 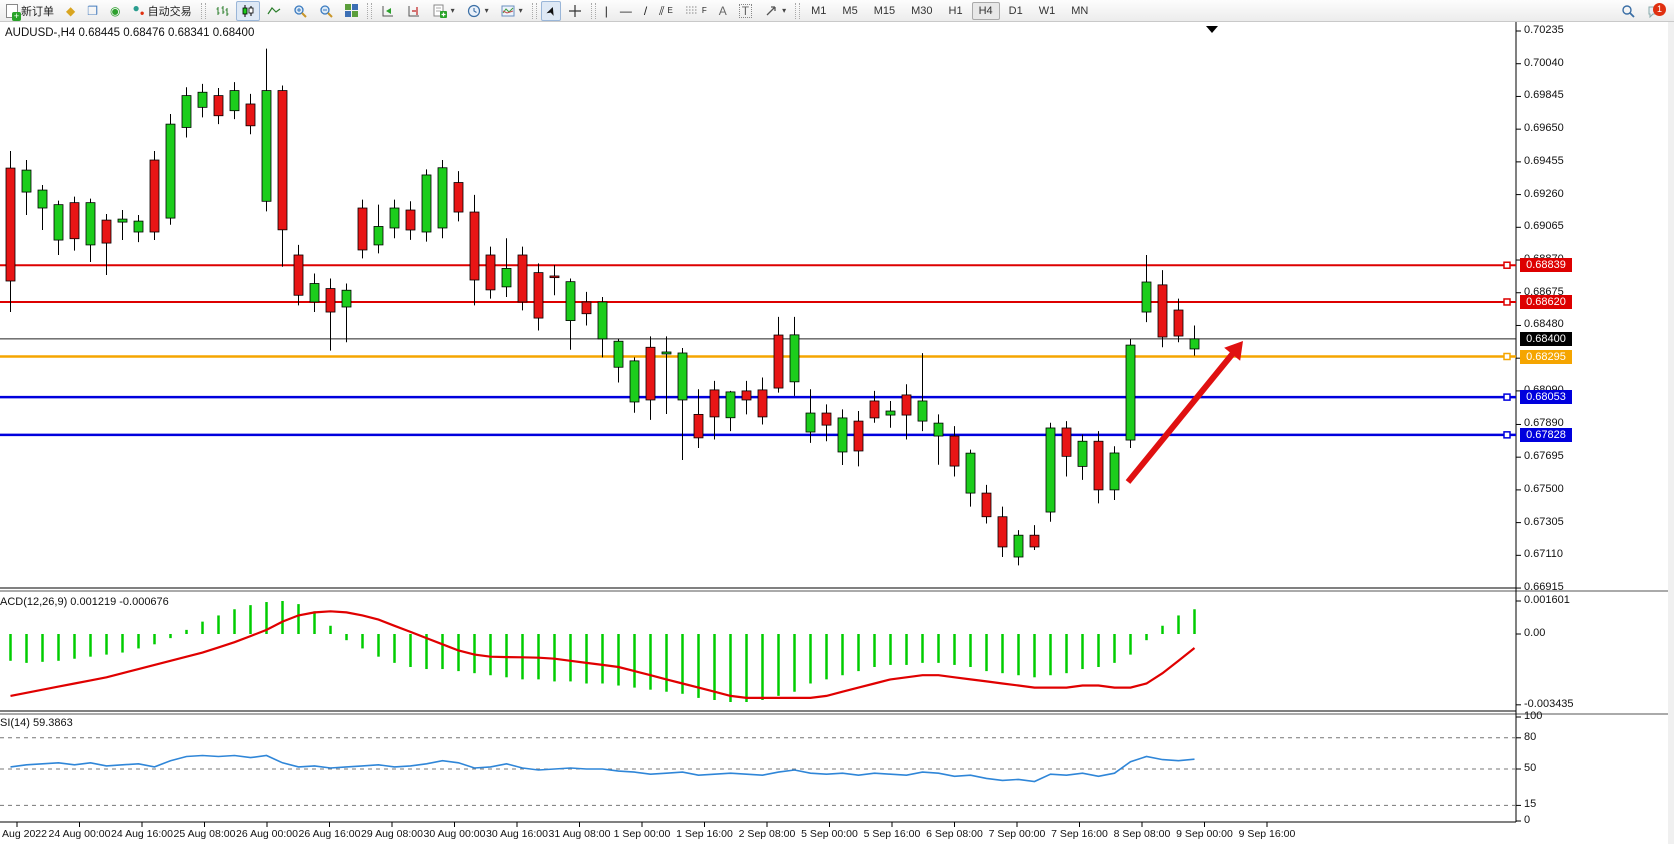 I want to click on templates-button: ▾, so click(x=512, y=11).